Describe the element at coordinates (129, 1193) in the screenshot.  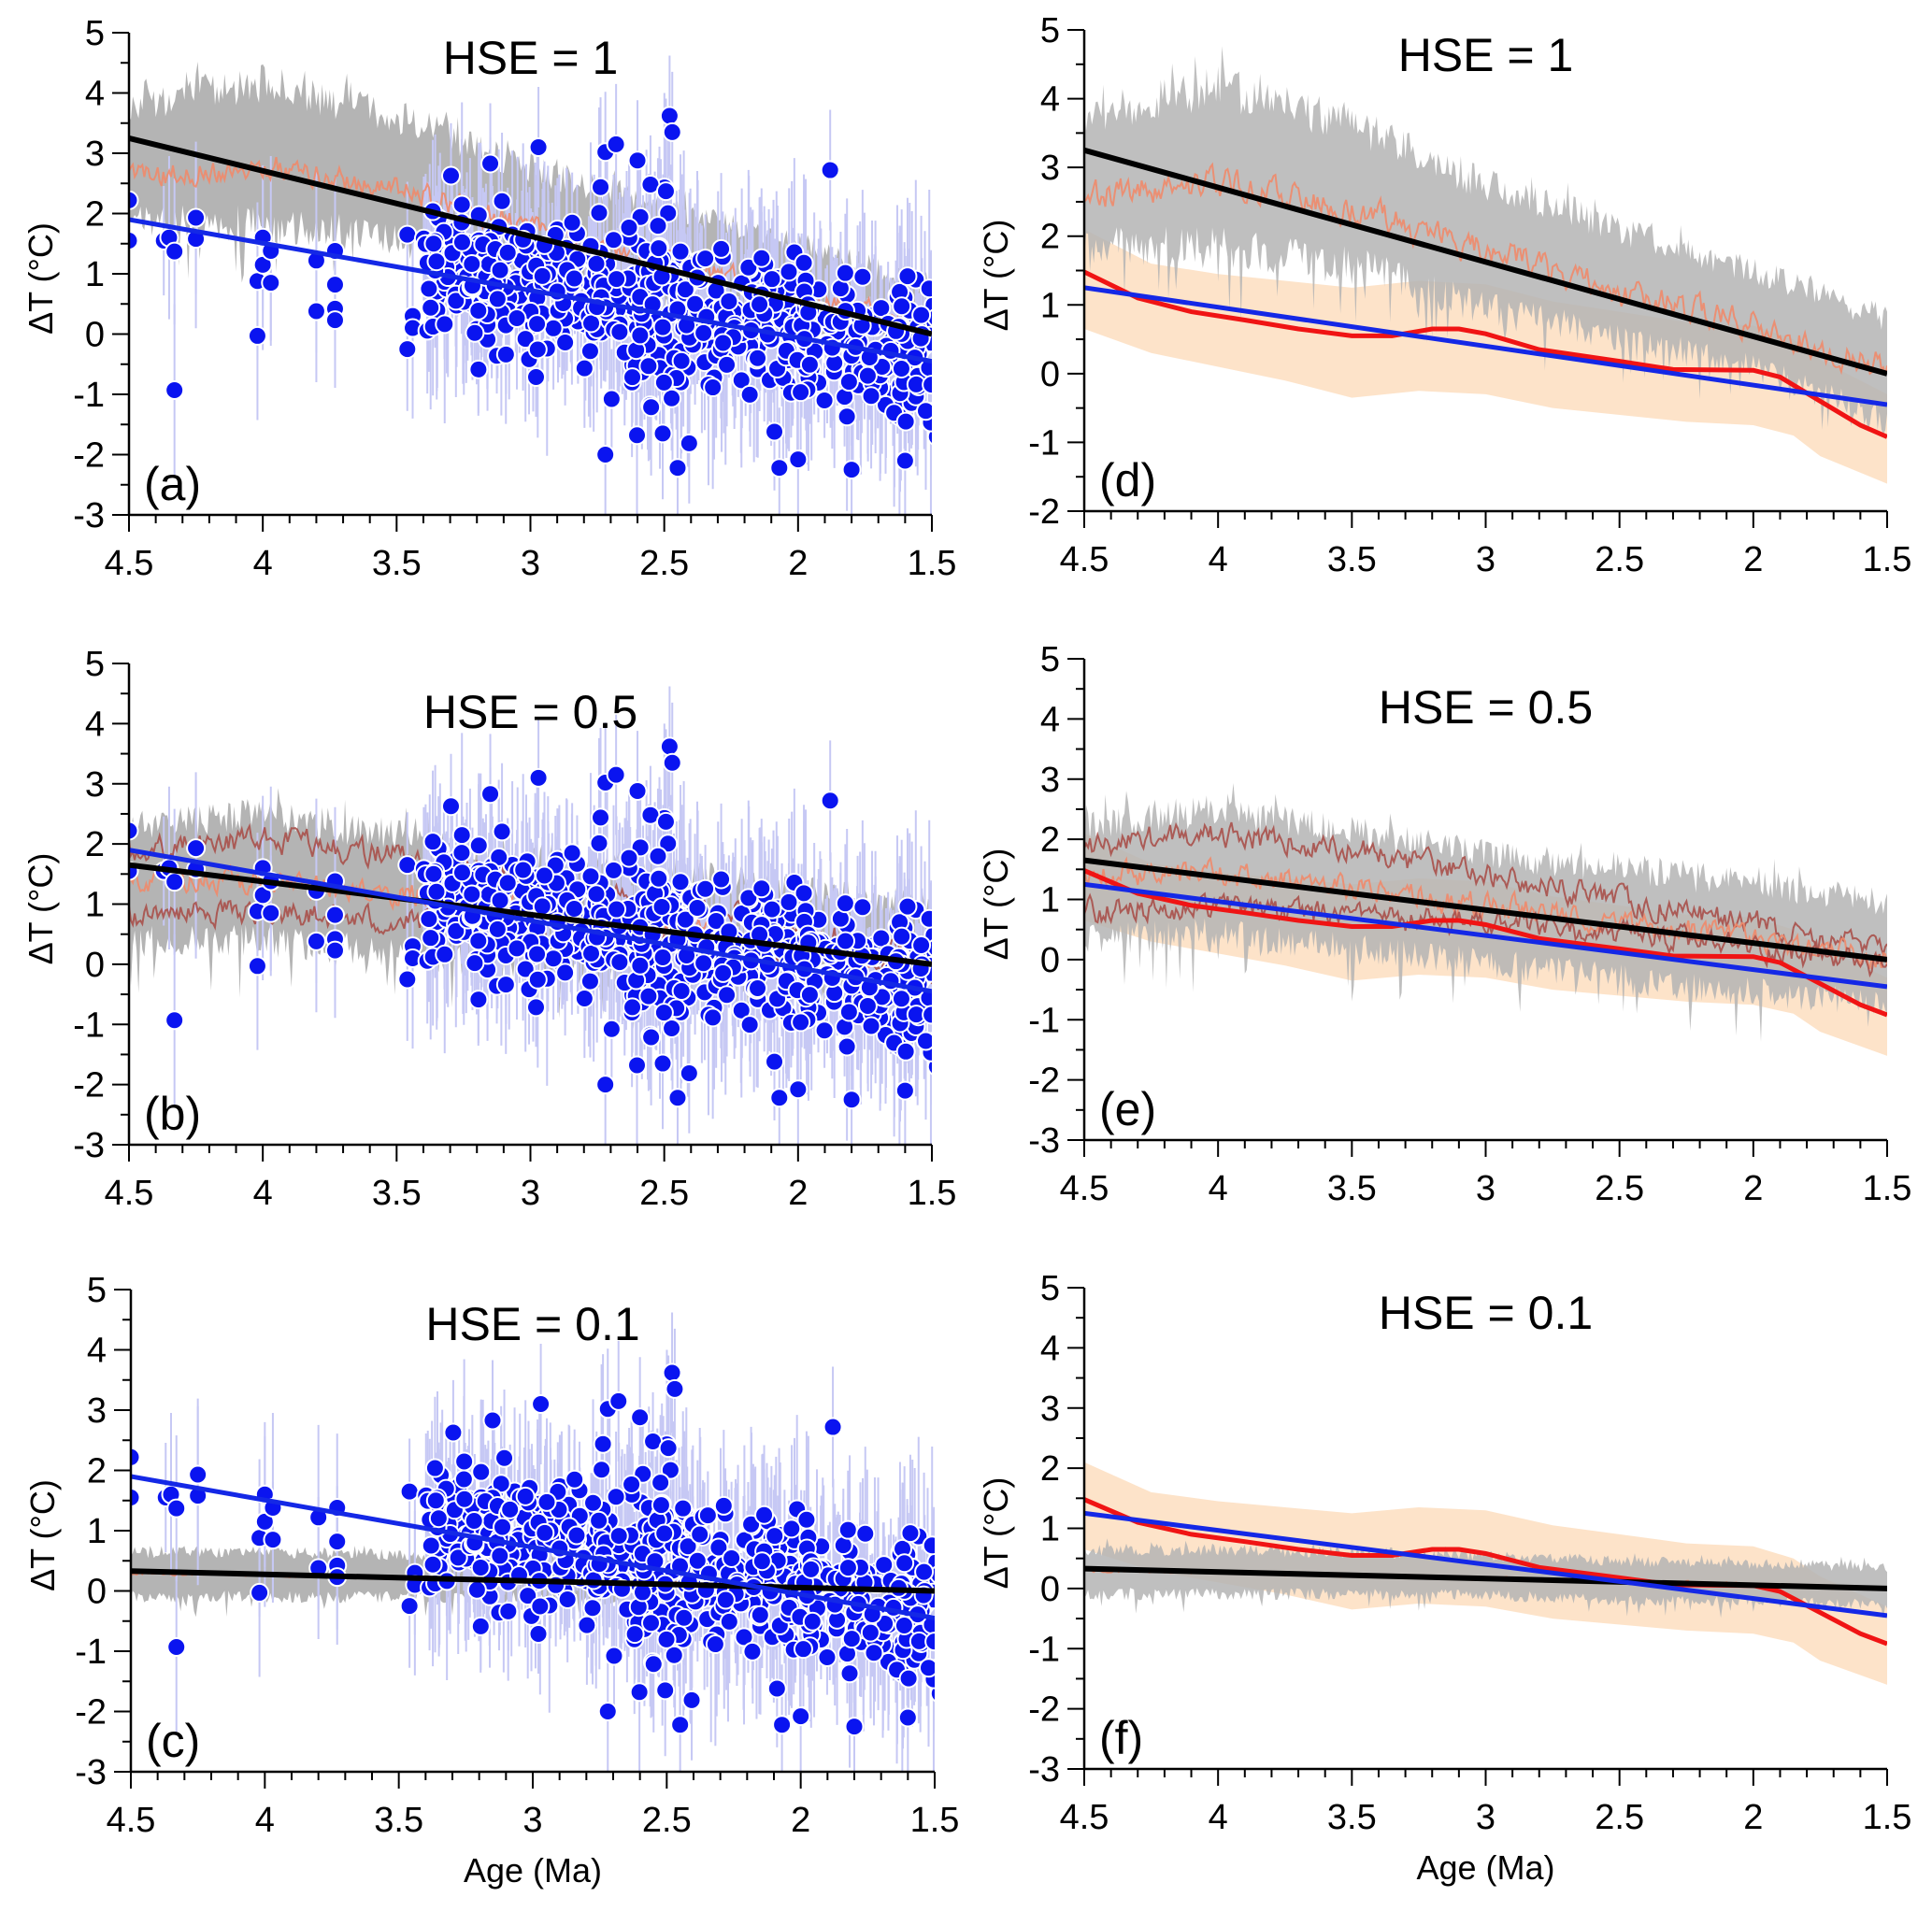
I see `x-tick-label: 4.5` at that location.